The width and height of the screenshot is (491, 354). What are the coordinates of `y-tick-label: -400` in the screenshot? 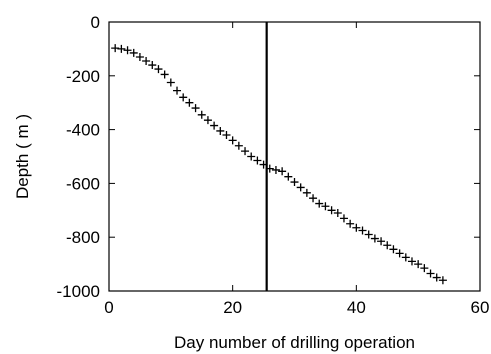 It's located at (83, 130).